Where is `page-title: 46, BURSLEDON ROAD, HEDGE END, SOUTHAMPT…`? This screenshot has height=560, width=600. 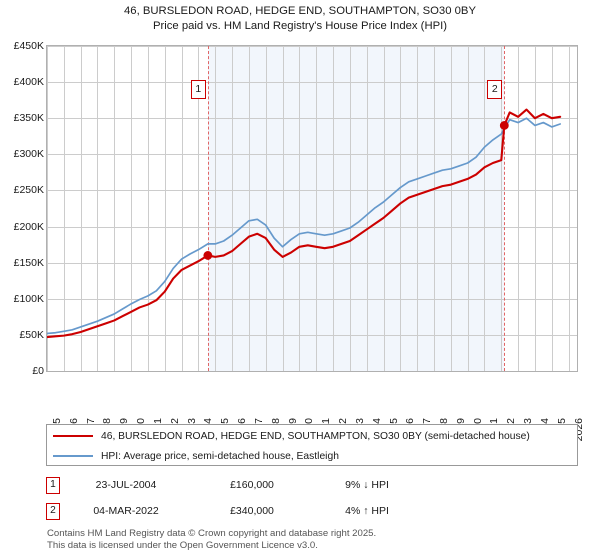
page-title: 46, BURSLEDON ROAD, HEDGE END, SOUTHAMPT… is located at coordinates (300, 19).